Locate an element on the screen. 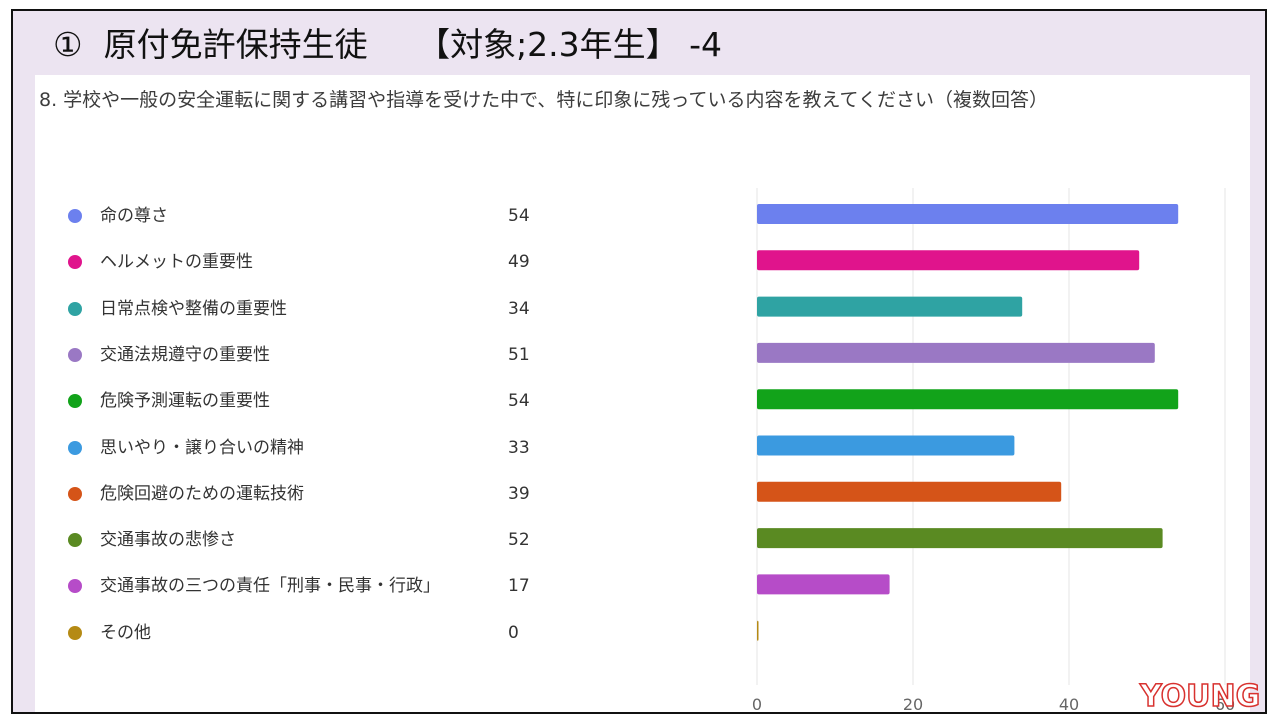 This screenshot has width=1280, height=725. legend-item: 交通事故の三つの責任「刑事・民事・行政」 17 is located at coordinates (318, 586).